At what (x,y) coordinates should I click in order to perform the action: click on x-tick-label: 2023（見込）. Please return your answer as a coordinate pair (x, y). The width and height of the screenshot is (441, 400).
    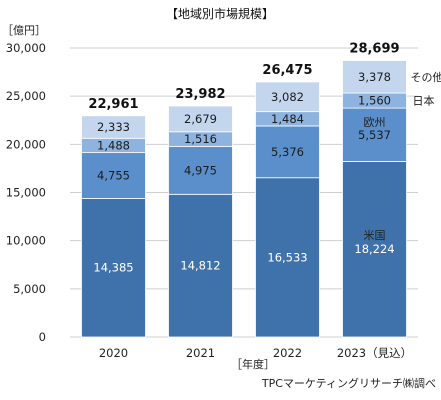
    Looking at the image, I should click on (374, 353).